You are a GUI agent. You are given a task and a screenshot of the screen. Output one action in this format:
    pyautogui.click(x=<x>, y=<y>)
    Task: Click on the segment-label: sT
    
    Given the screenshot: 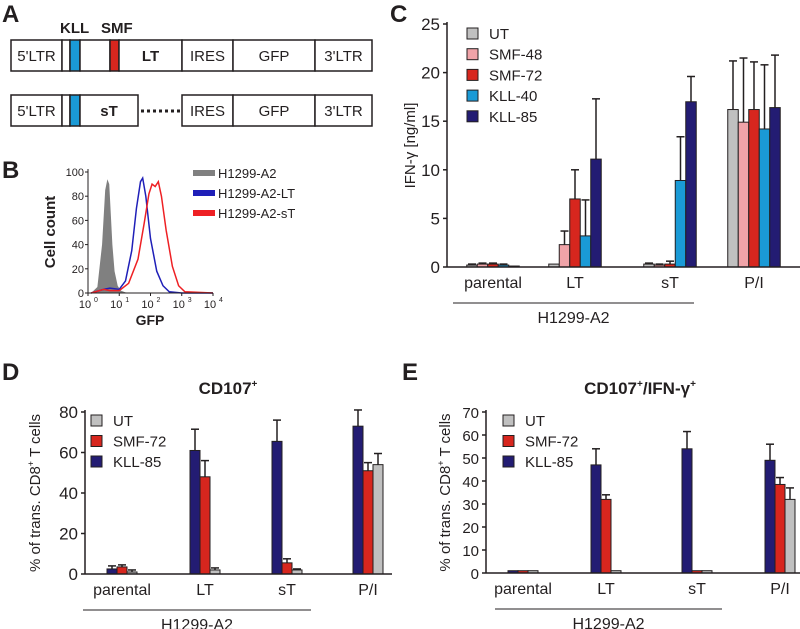 What is the action you would take?
    pyautogui.click(x=109, y=111)
    